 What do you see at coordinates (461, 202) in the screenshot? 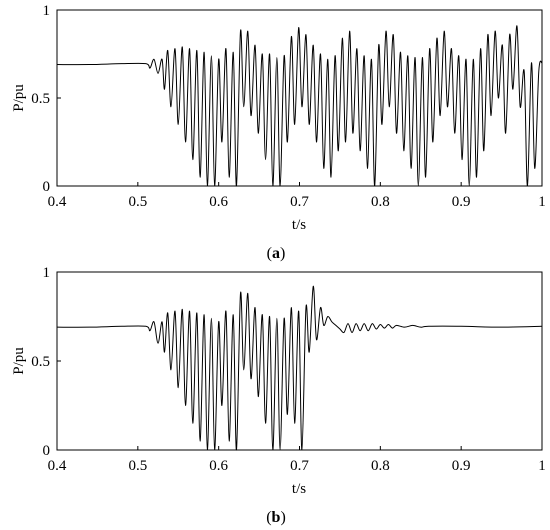
I see `panel-a-x-tick-label: 0.9` at bounding box center [461, 202].